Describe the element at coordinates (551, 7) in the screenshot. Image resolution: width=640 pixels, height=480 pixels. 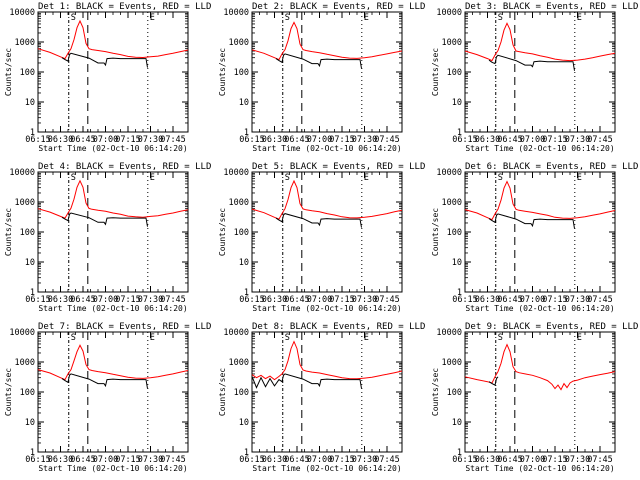
I see `chart-title: Det 3: BLACK = Events, RED = LLD` at that location.